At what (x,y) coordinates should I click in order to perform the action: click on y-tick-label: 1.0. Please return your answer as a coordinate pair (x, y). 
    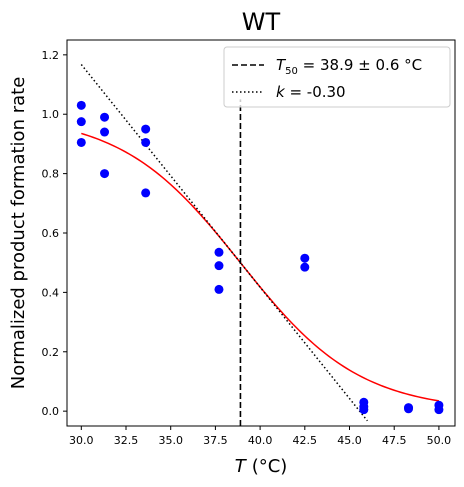
    Looking at the image, I should click on (51, 114).